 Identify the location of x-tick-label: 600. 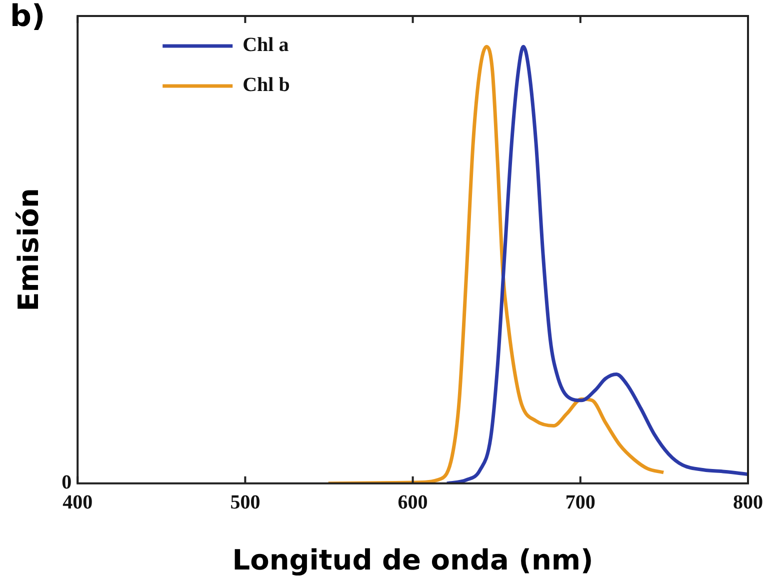
(413, 503).